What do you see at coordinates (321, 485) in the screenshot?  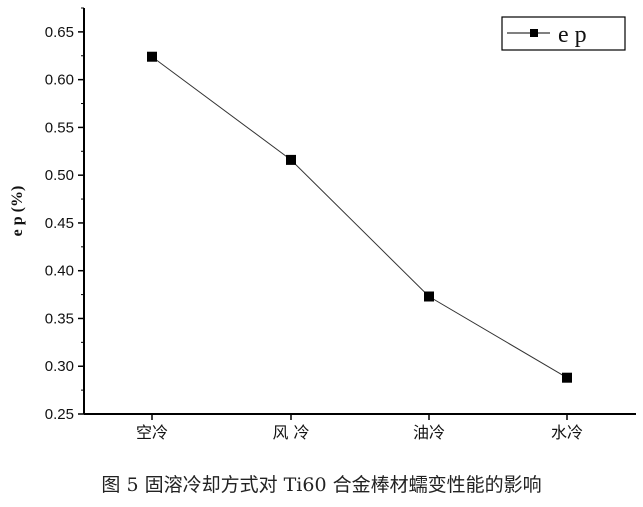 I see `figure-caption: 图 5 固溶冷却方式对 Ti60 合金棒材蠕变性能的影响` at bounding box center [321, 485].